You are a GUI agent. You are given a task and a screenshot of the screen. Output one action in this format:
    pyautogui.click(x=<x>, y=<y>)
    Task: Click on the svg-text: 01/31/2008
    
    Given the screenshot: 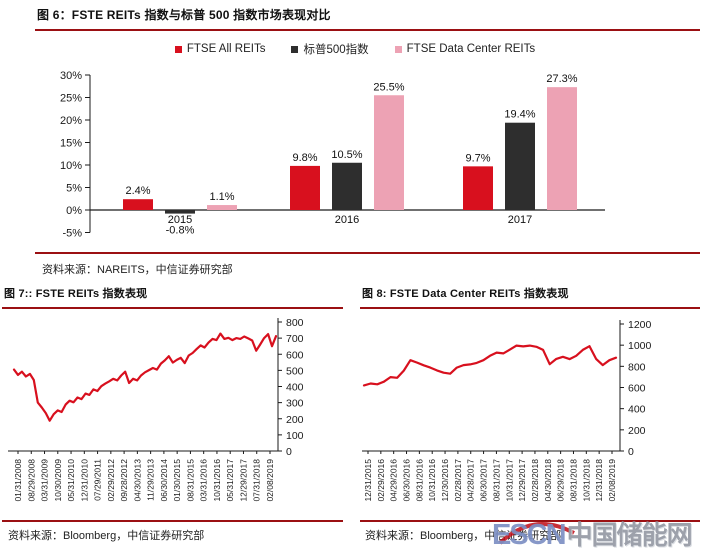 What is the action you would take?
    pyautogui.click(x=18, y=480)
    